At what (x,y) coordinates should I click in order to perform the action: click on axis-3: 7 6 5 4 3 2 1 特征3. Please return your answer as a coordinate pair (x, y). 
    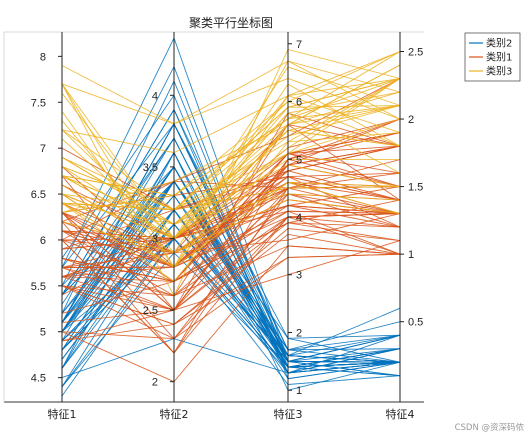
    Looking at the image, I should click on (288, 226).